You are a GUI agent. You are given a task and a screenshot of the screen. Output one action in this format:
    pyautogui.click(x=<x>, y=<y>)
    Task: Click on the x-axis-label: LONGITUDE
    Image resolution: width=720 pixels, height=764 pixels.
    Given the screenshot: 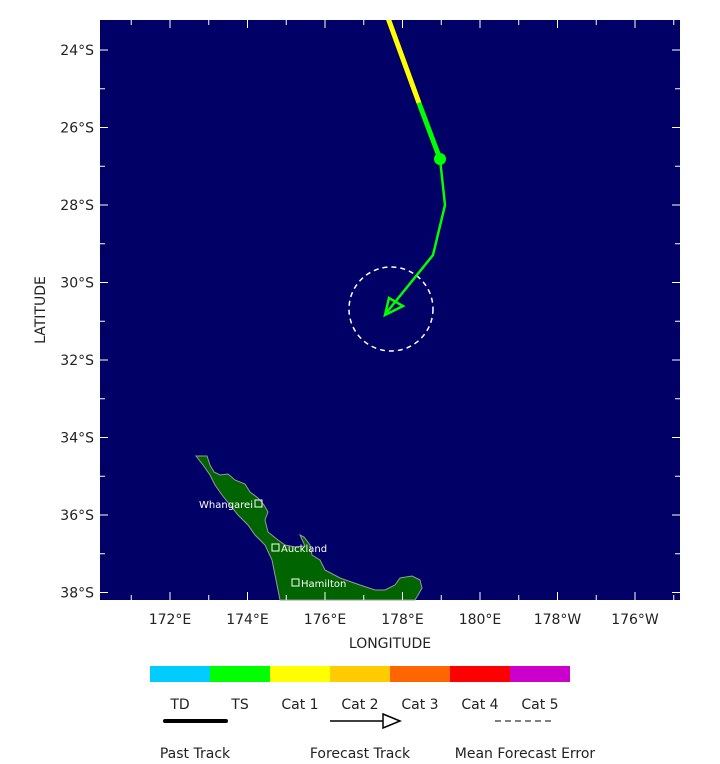 What is the action you would take?
    pyautogui.click(x=390, y=644)
    